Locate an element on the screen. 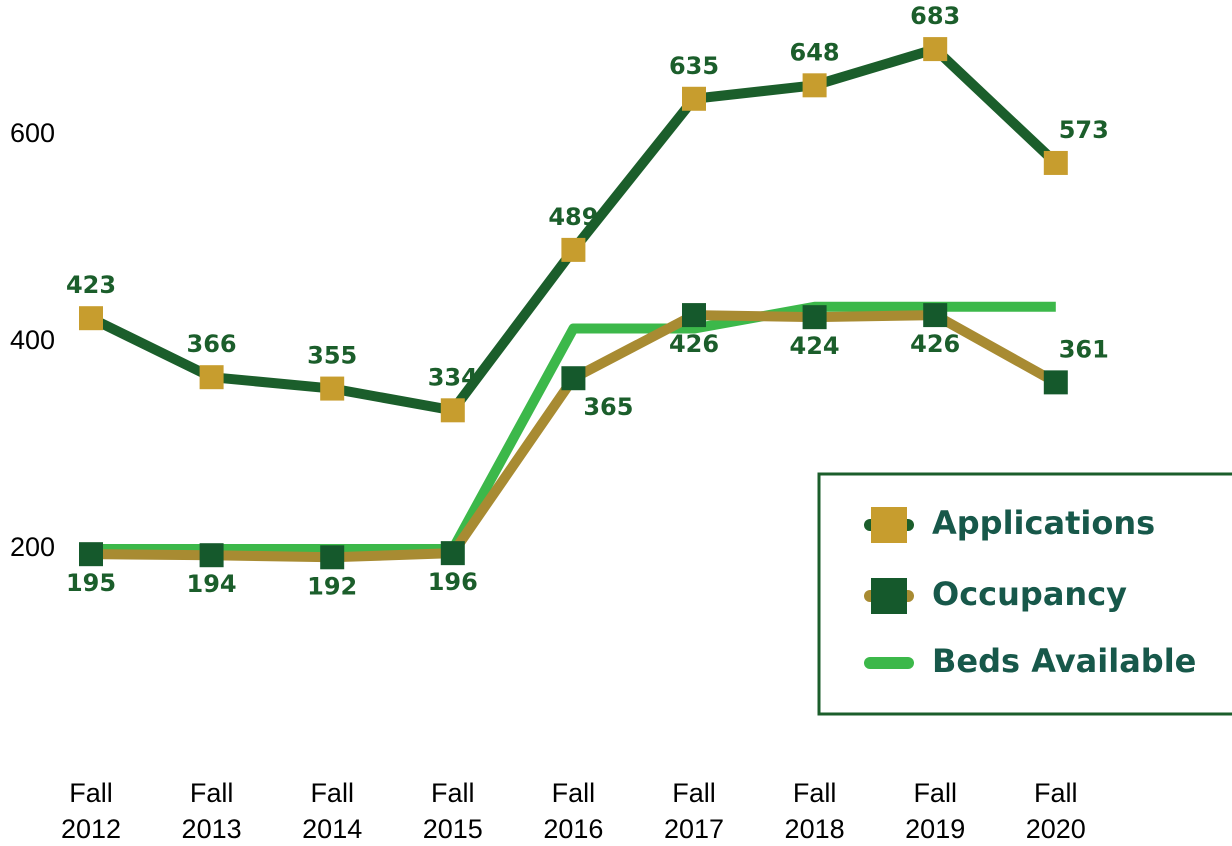 The width and height of the screenshot is (1232, 846). data-label: 683 is located at coordinates (935, 16).